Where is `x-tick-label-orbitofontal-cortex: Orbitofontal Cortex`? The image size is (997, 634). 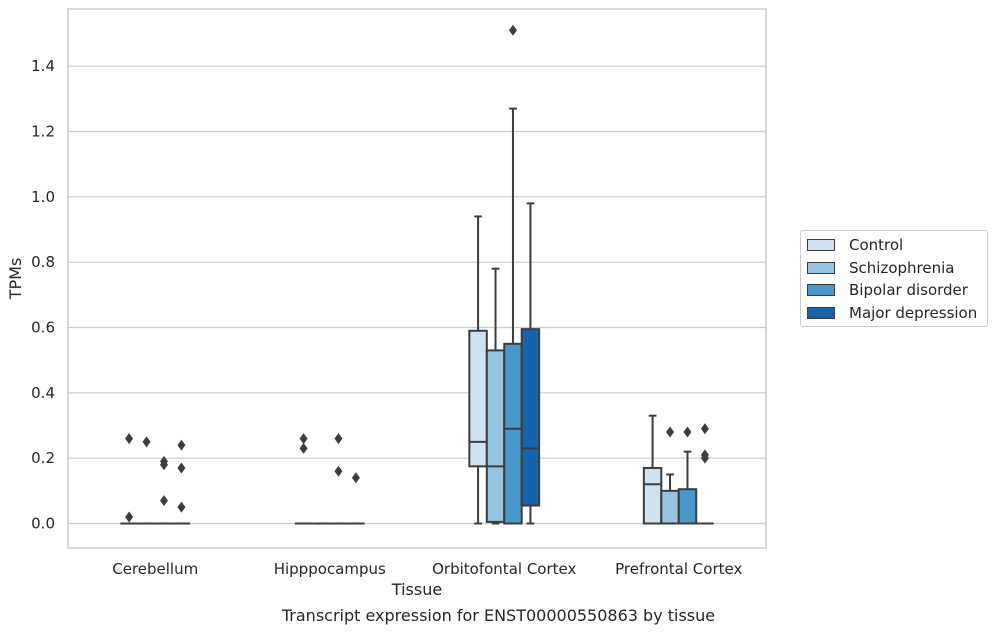 x-tick-label-orbitofontal-cortex: Orbitofontal Cortex is located at coordinates (504, 569).